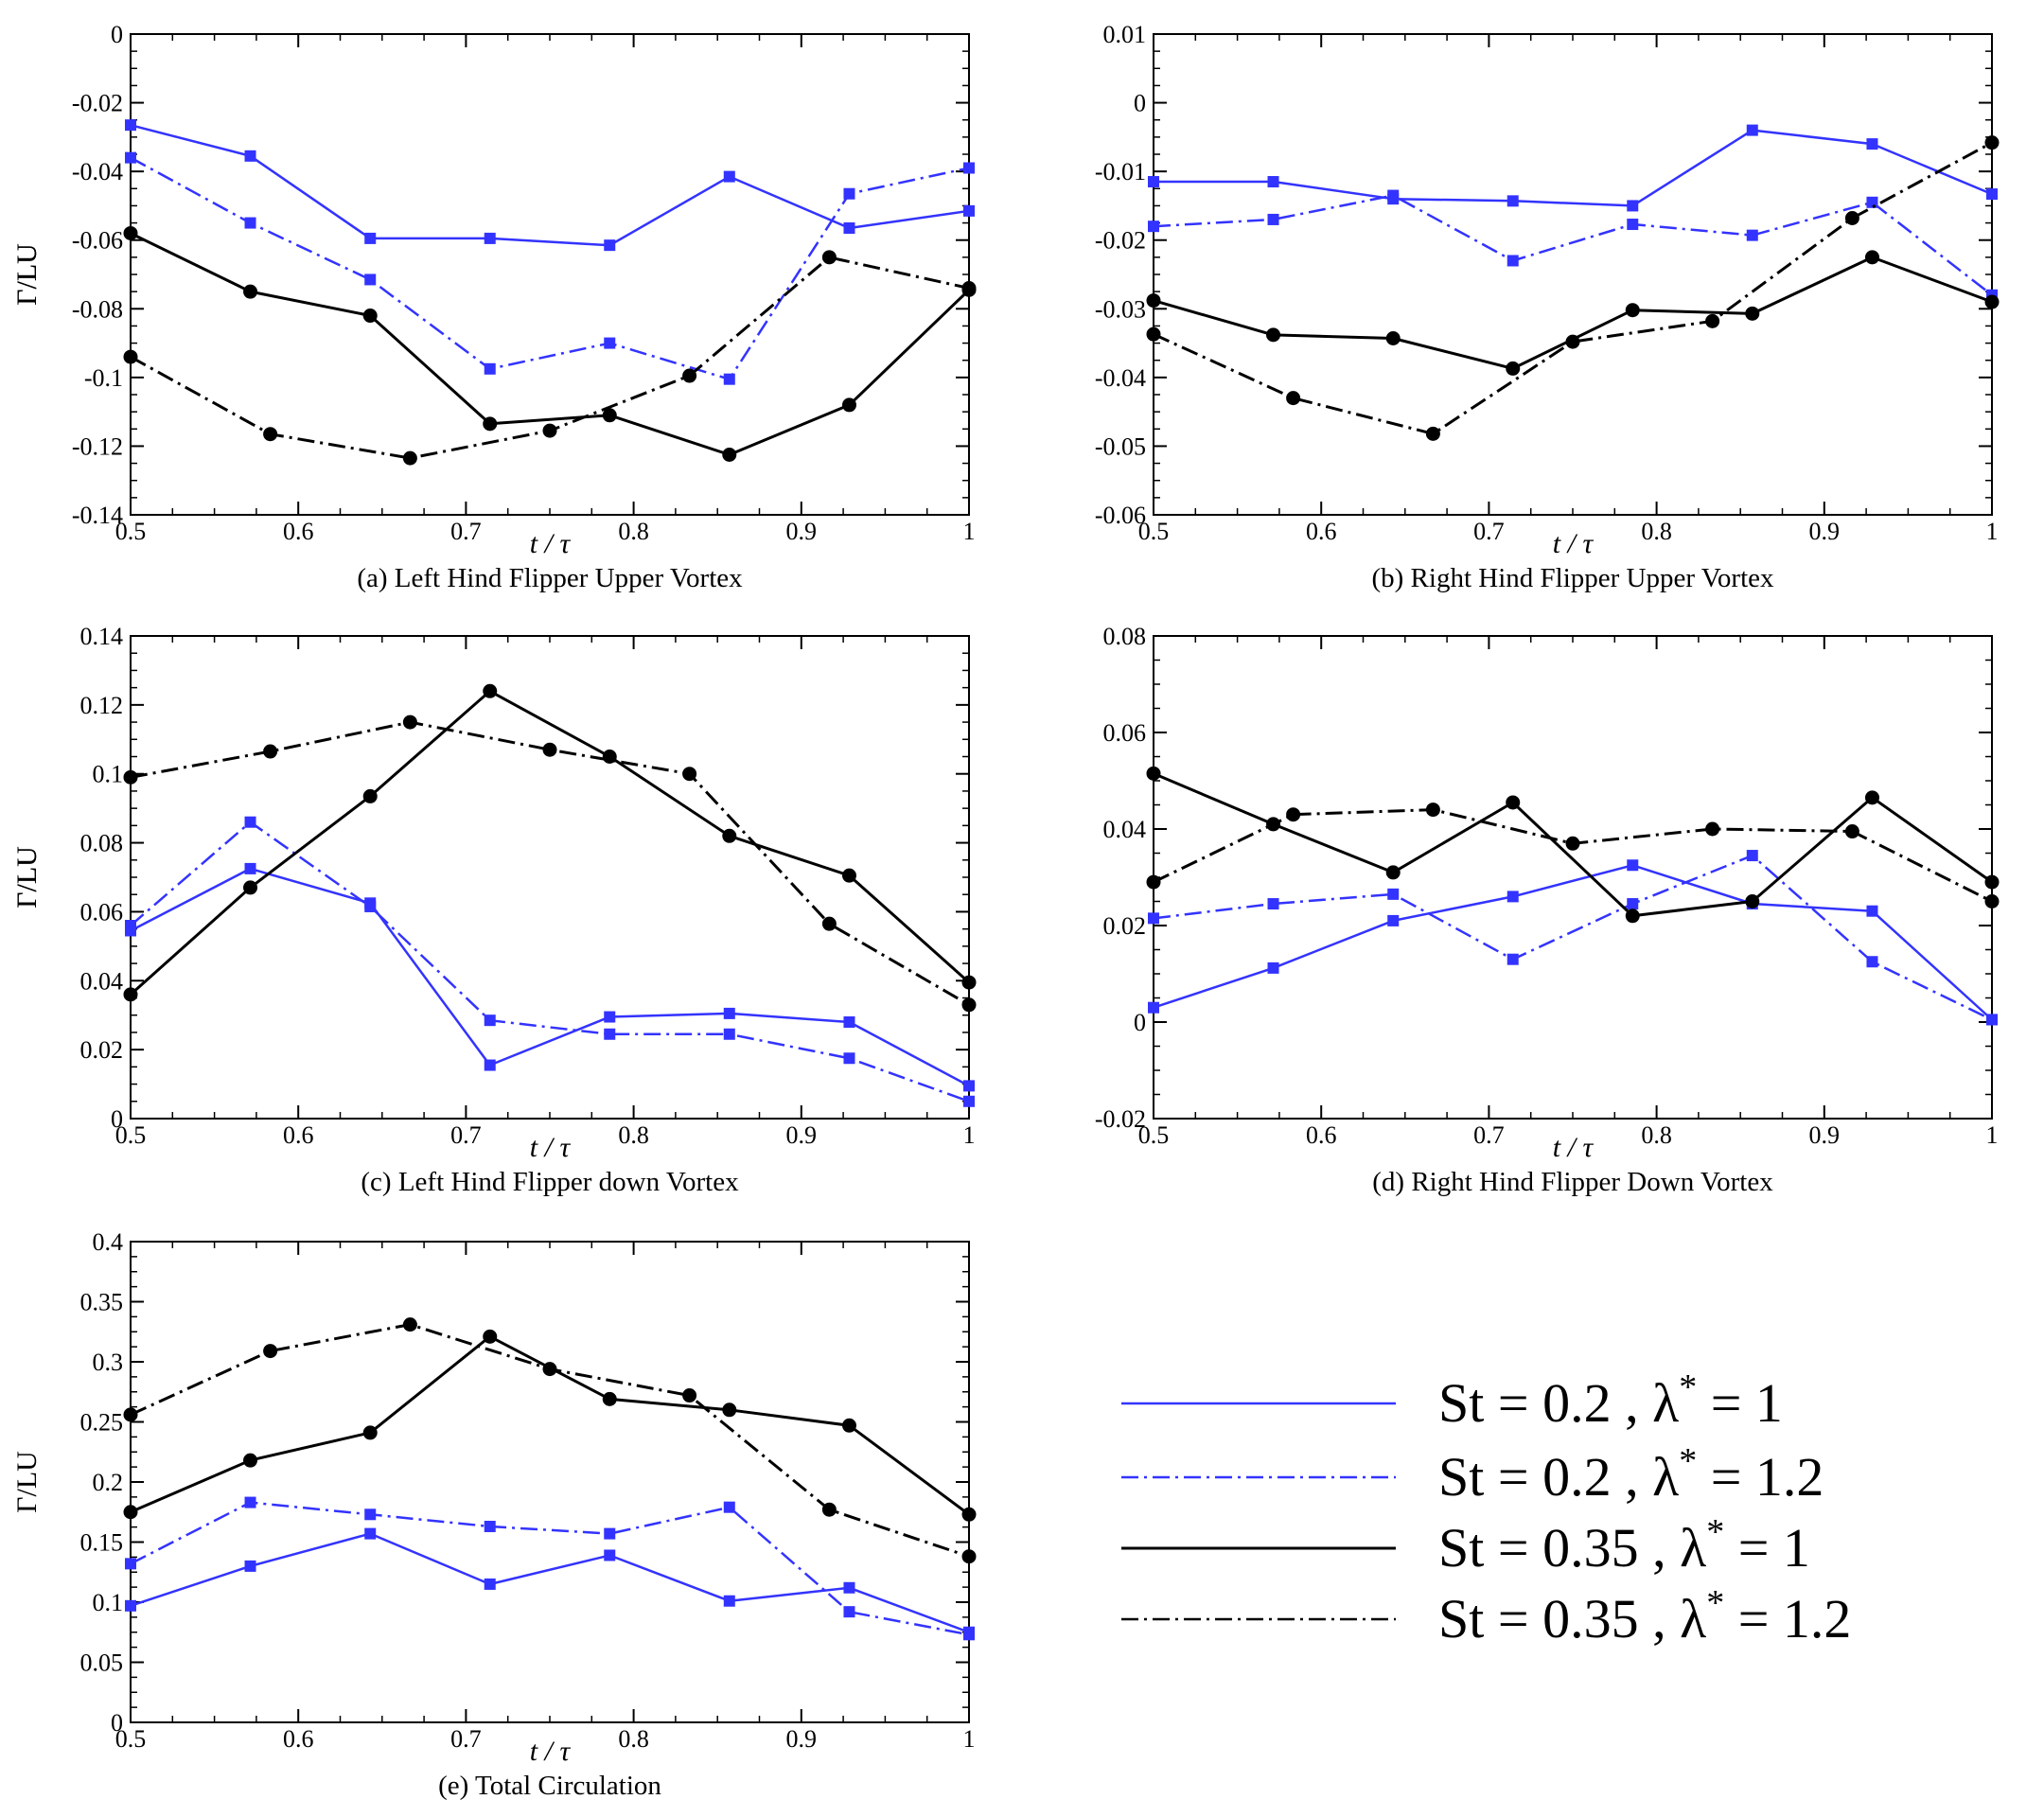 The width and height of the screenshot is (2044, 1817). What do you see at coordinates (102, 1303) in the screenshot?
I see `y-tick-label: 0.35` at bounding box center [102, 1303].